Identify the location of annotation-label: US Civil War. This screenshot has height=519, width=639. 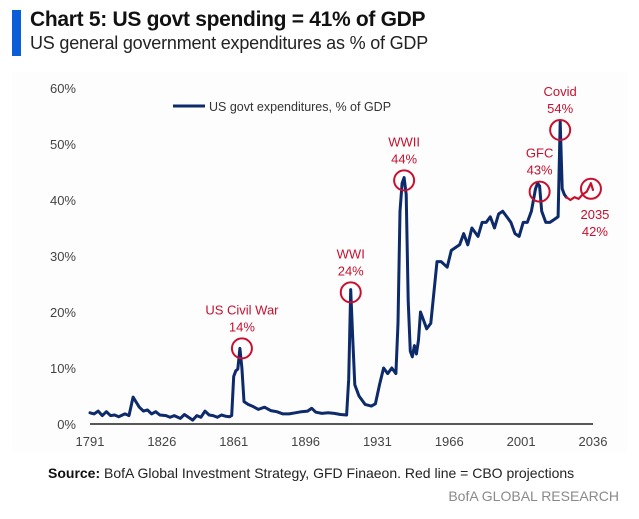
(242, 309).